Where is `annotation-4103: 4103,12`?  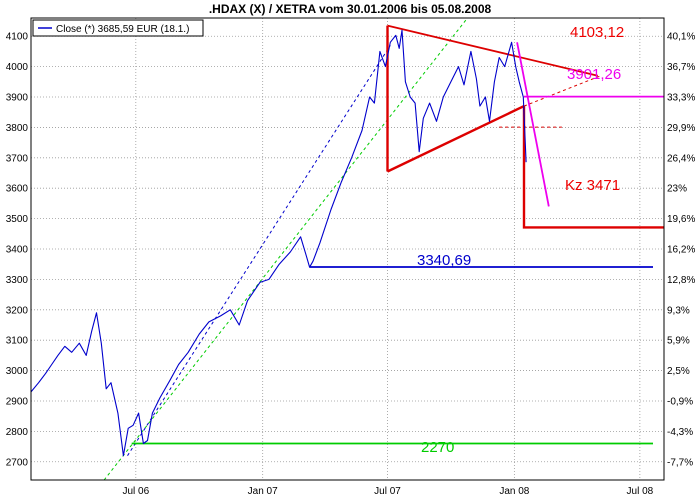 annotation-4103: 4103,12 is located at coordinates (597, 32).